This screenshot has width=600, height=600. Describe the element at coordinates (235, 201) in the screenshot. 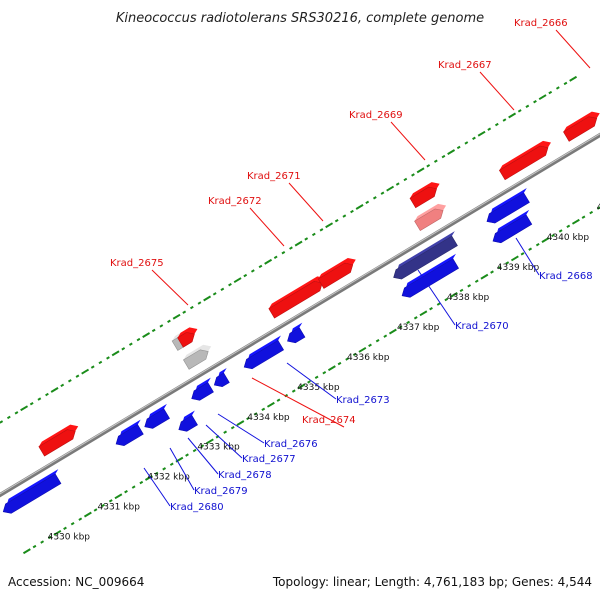

I see `gene-label: Krad_2672` at that location.